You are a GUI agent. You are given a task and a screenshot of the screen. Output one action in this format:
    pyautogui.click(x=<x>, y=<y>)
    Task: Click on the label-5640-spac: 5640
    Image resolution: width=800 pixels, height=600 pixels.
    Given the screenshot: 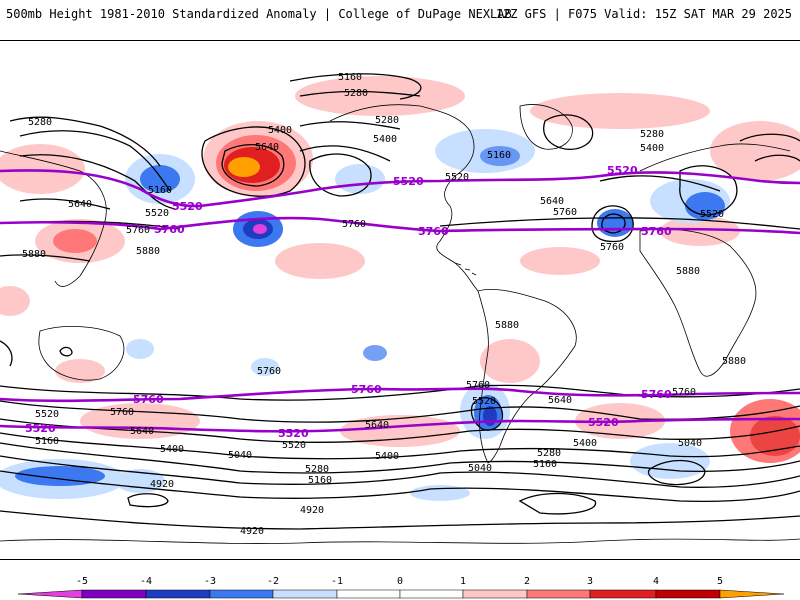 What is the action you would take?
    pyautogui.click(x=142, y=431)
    